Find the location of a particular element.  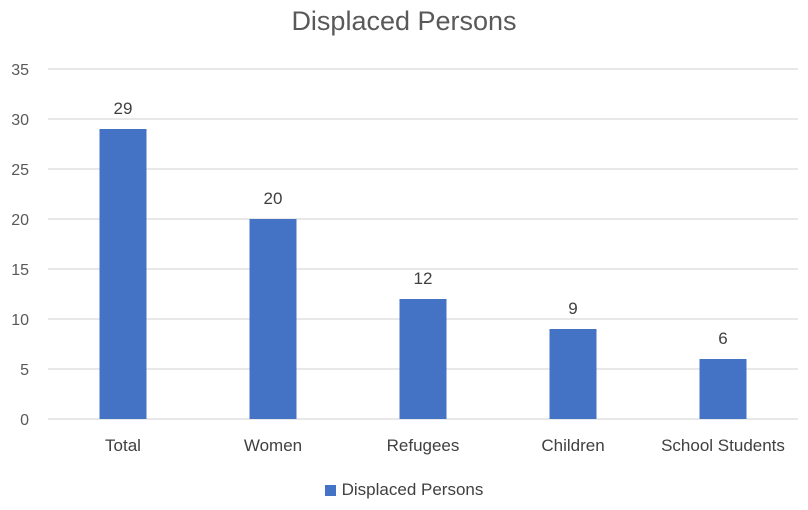

y-tick-label: 25 is located at coordinates (20, 170).